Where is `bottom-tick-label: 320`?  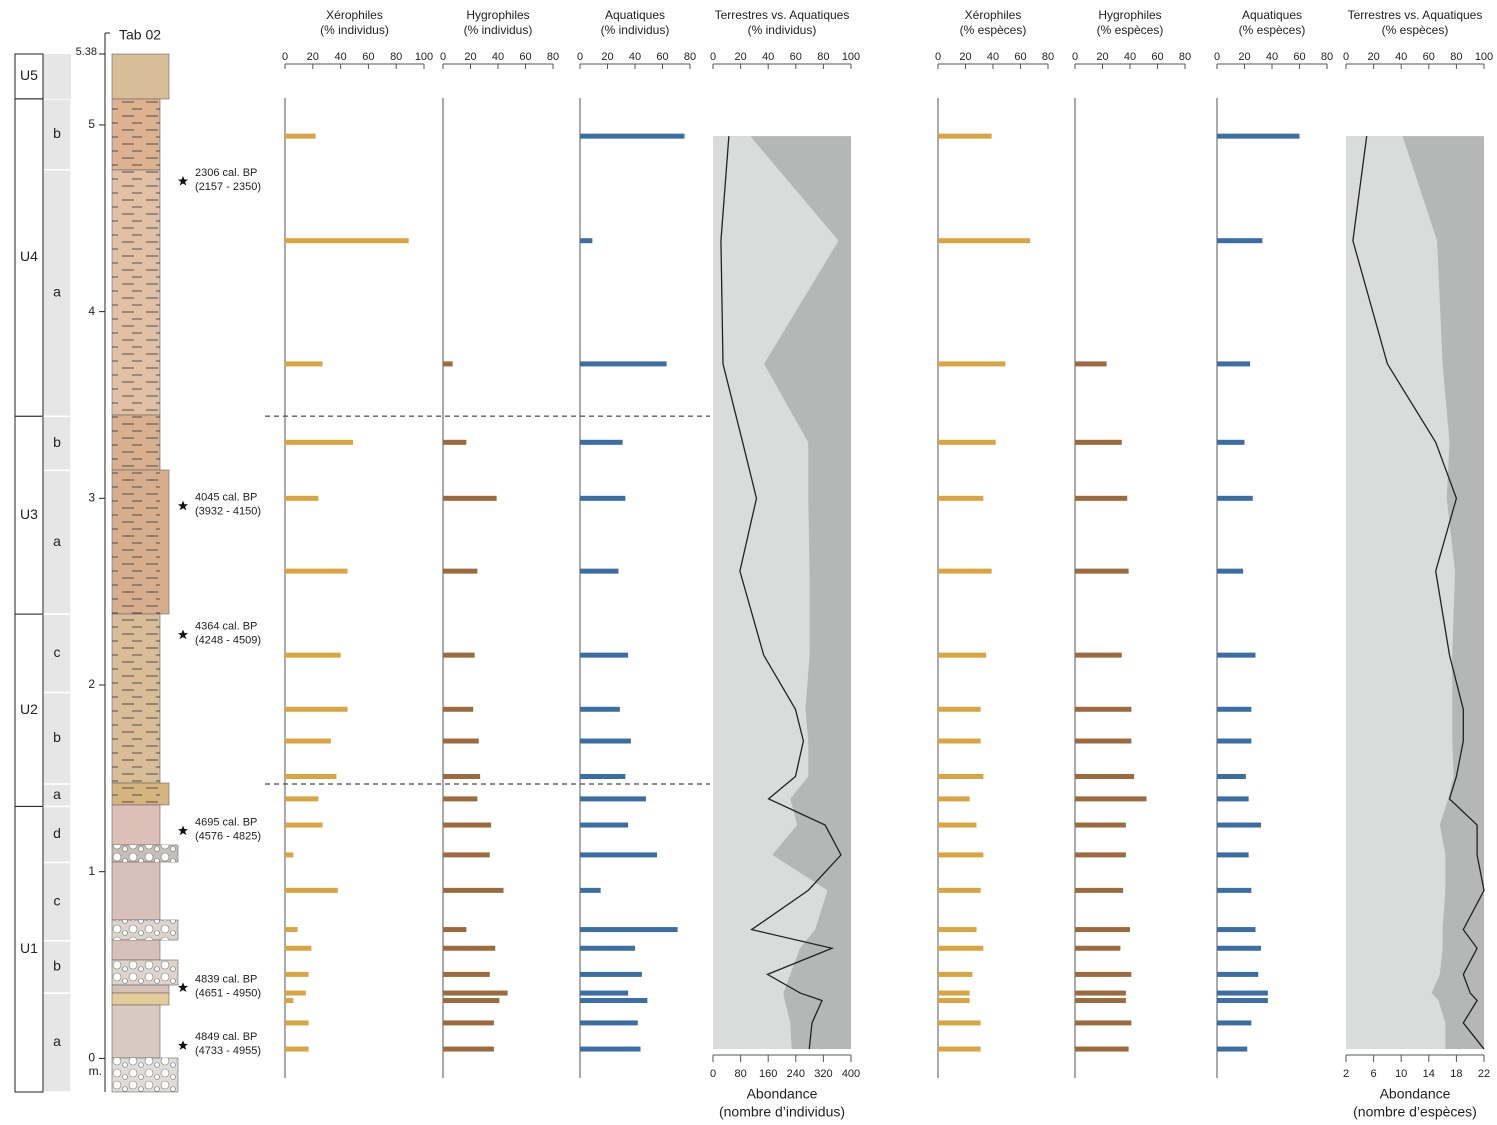
bottom-tick-label: 320 is located at coordinates (823, 1074).